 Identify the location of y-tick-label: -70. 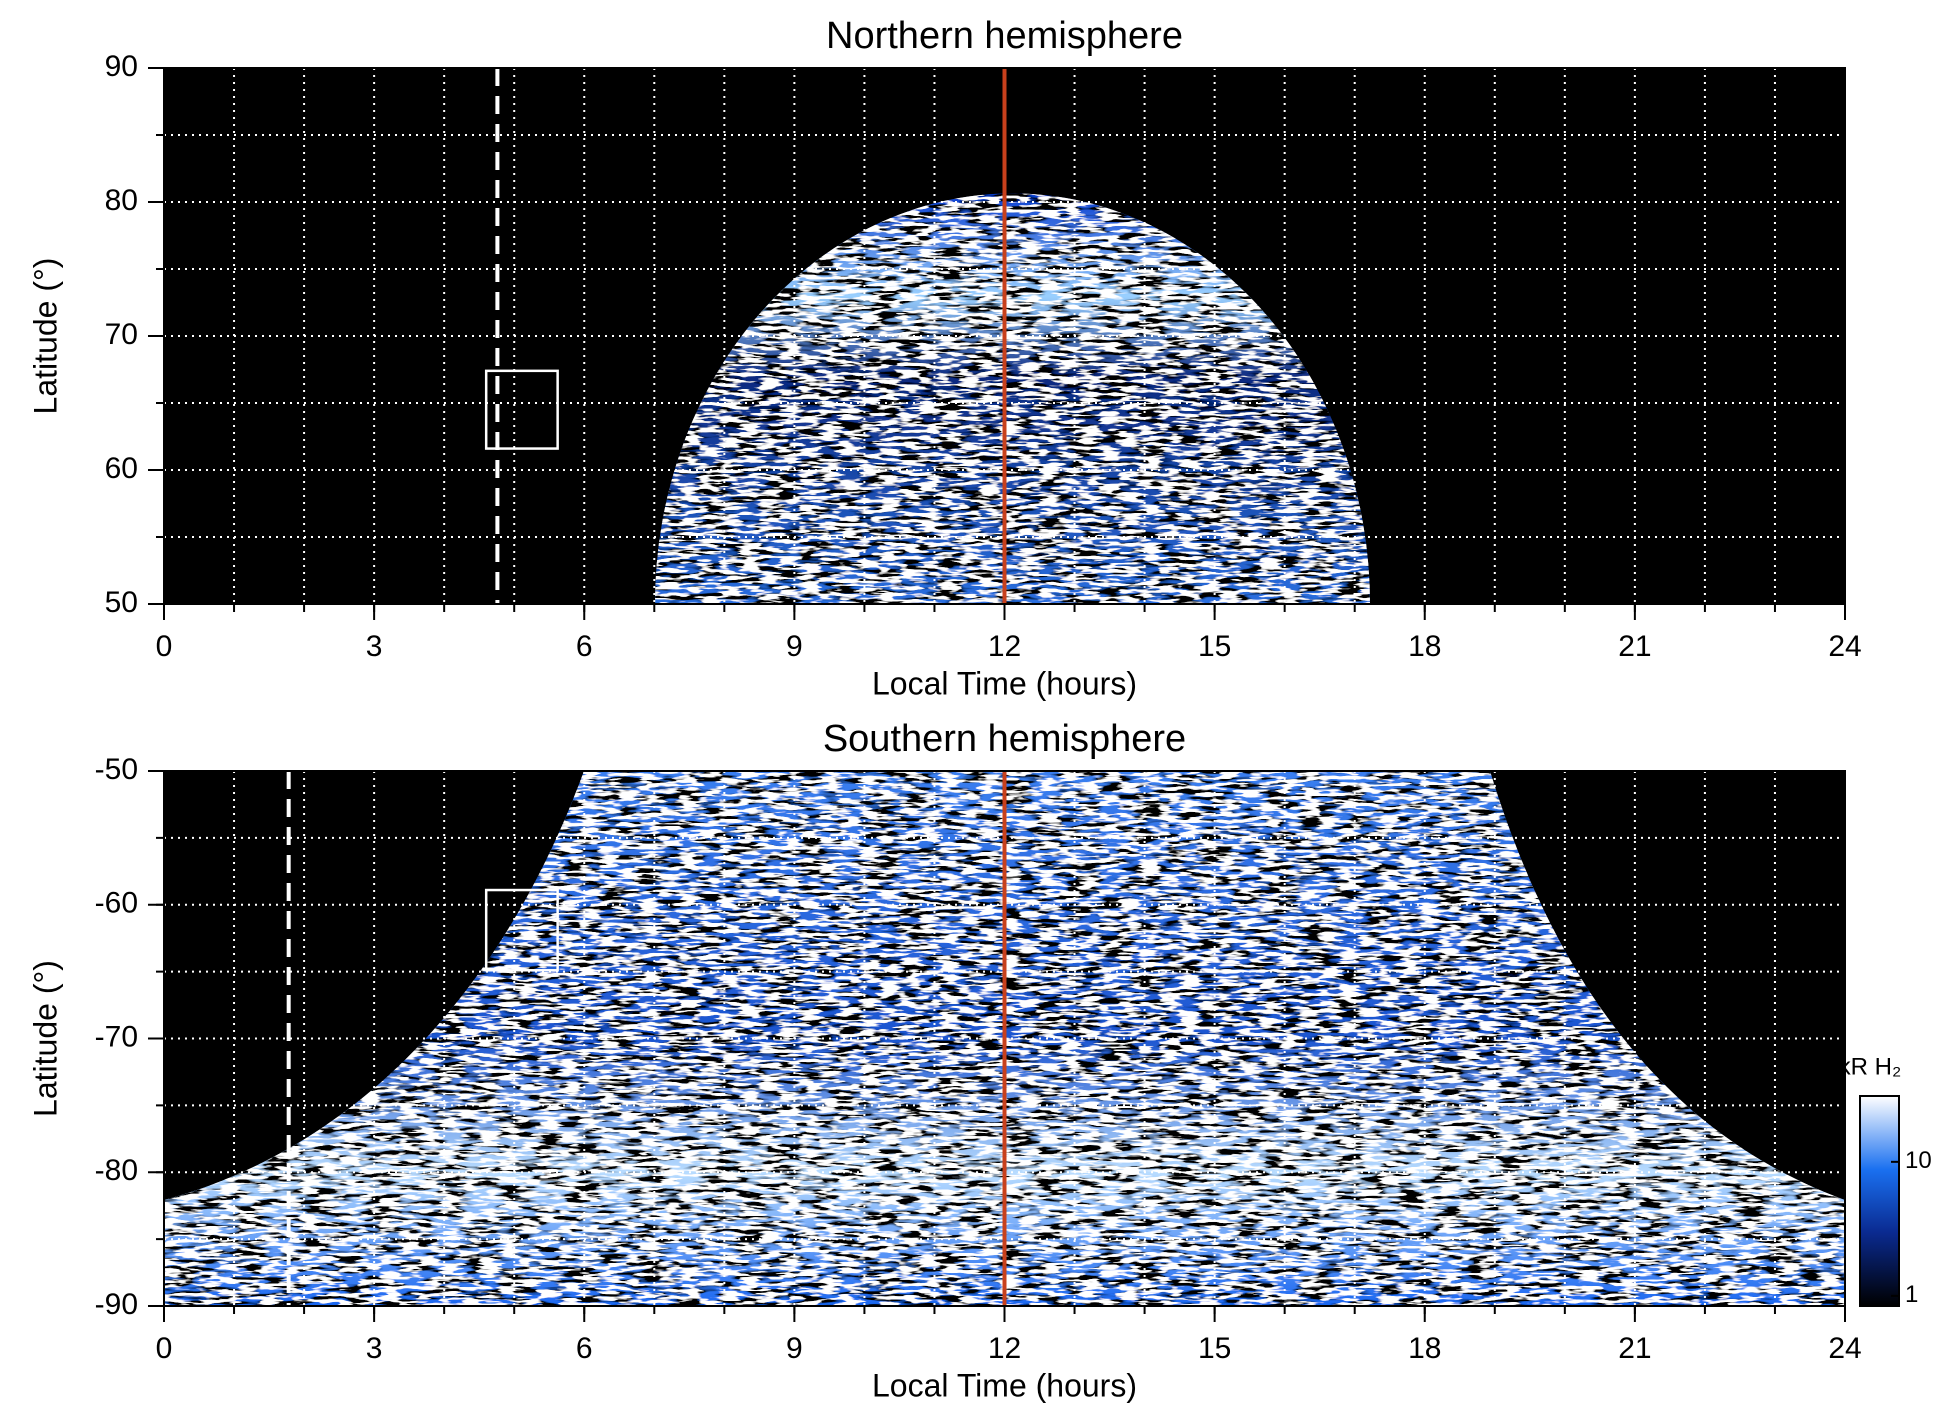
(116, 1036).